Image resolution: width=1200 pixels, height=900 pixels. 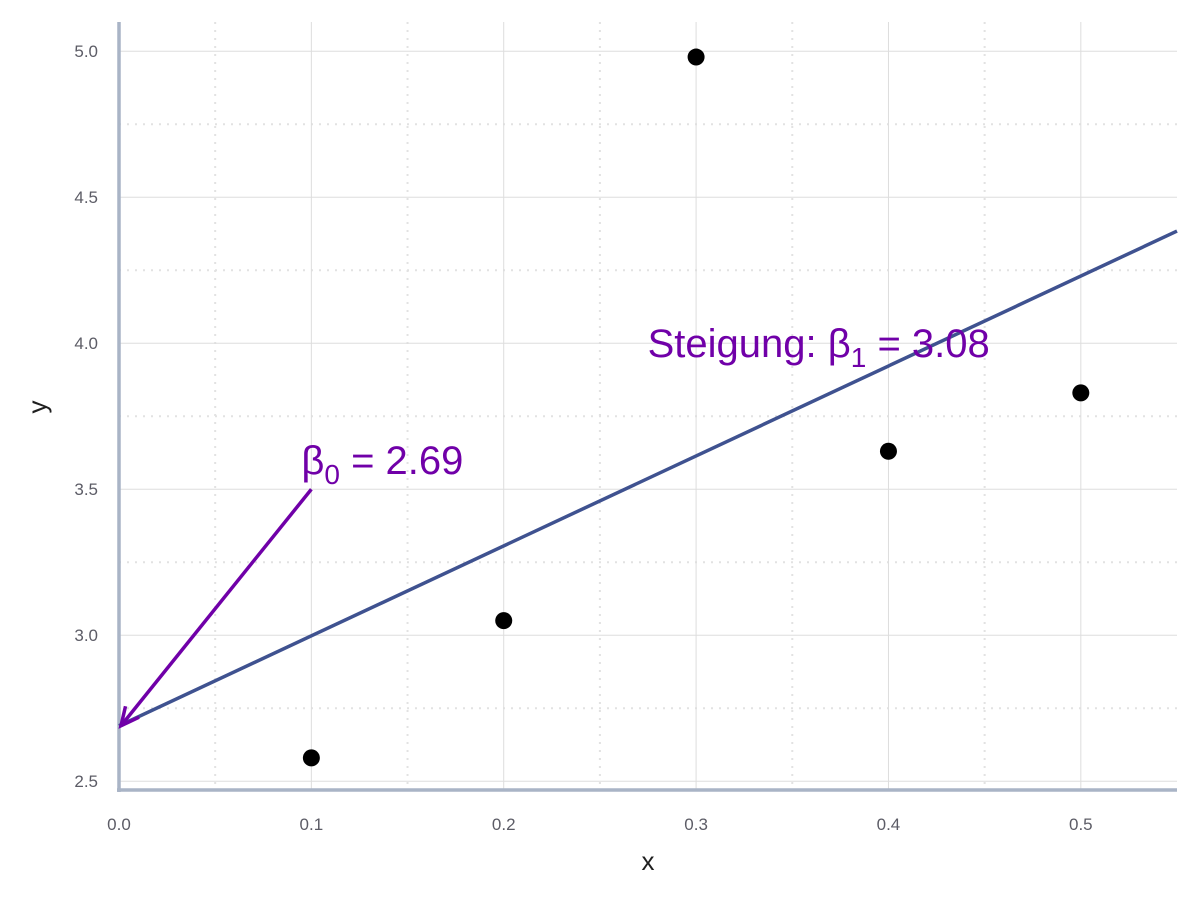 I want to click on x-tick-label: 0.2, so click(x=504, y=824).